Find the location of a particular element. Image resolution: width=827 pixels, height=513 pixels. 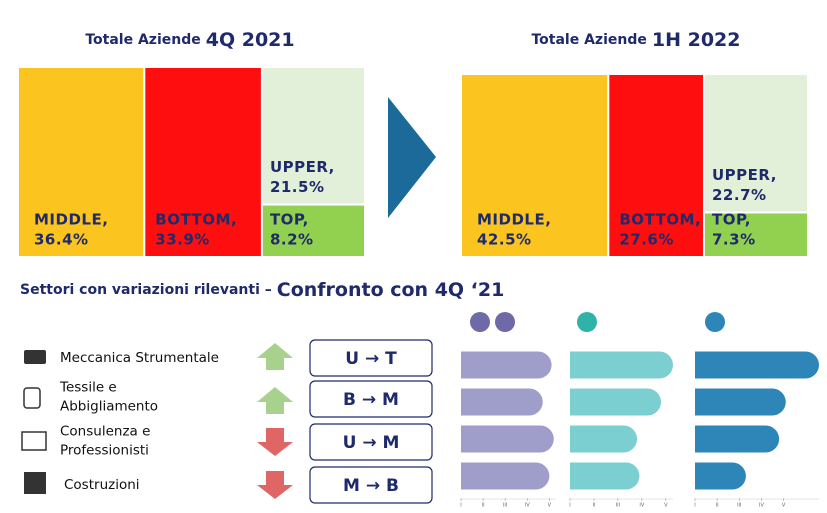

tile-value: 36.4% is located at coordinates (61, 240).